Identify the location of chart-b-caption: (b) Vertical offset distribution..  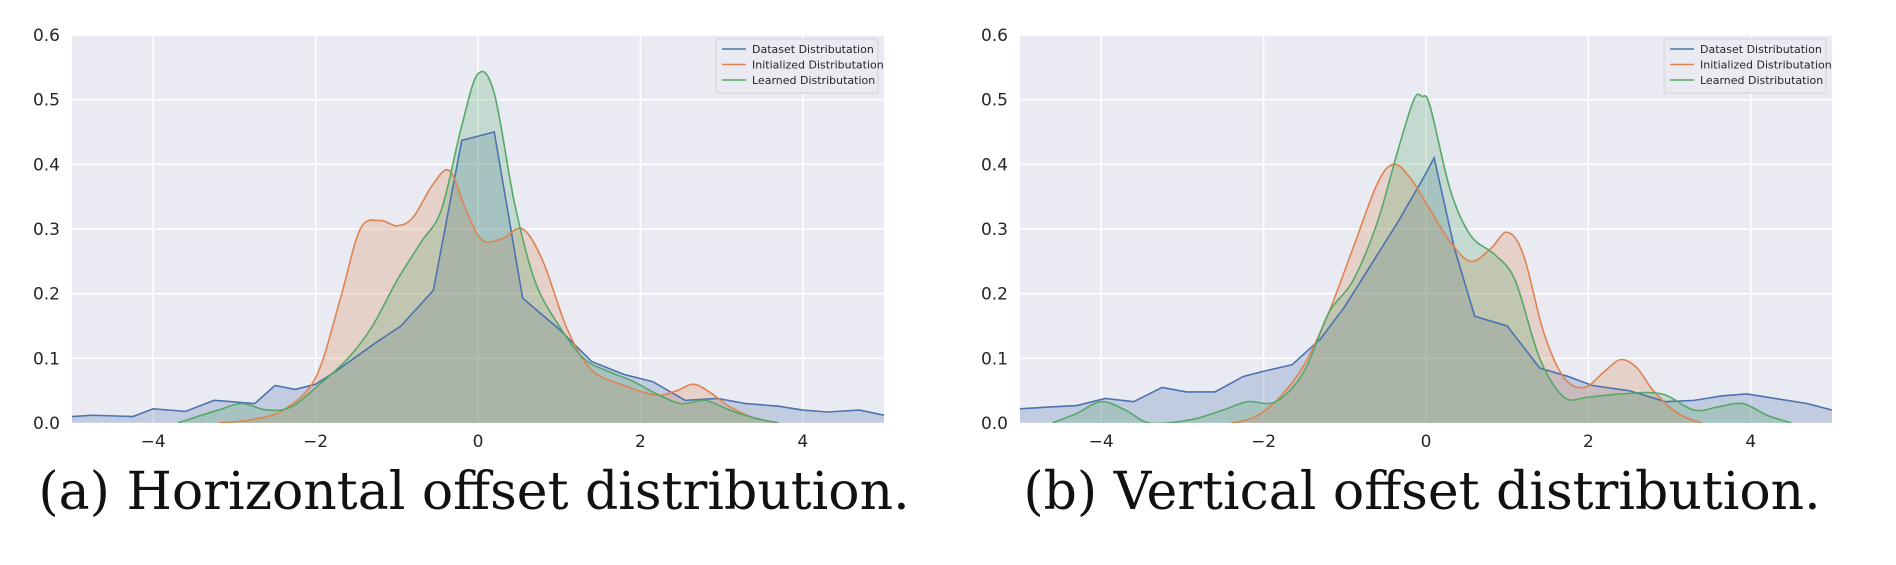
(1422, 492).